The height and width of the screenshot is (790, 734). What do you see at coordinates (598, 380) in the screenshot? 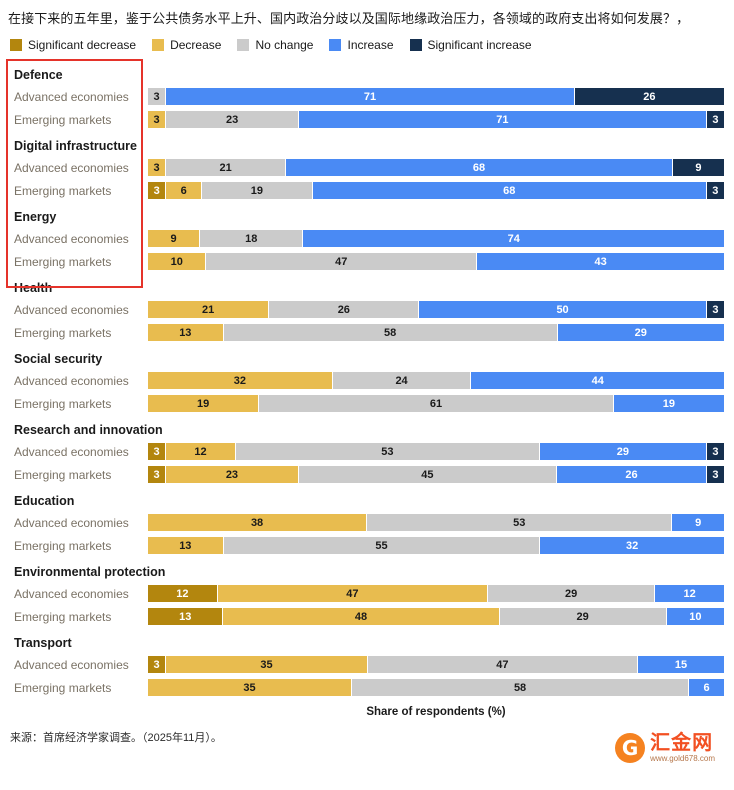
I see `bar-segment-inc: 44` at bounding box center [598, 380].